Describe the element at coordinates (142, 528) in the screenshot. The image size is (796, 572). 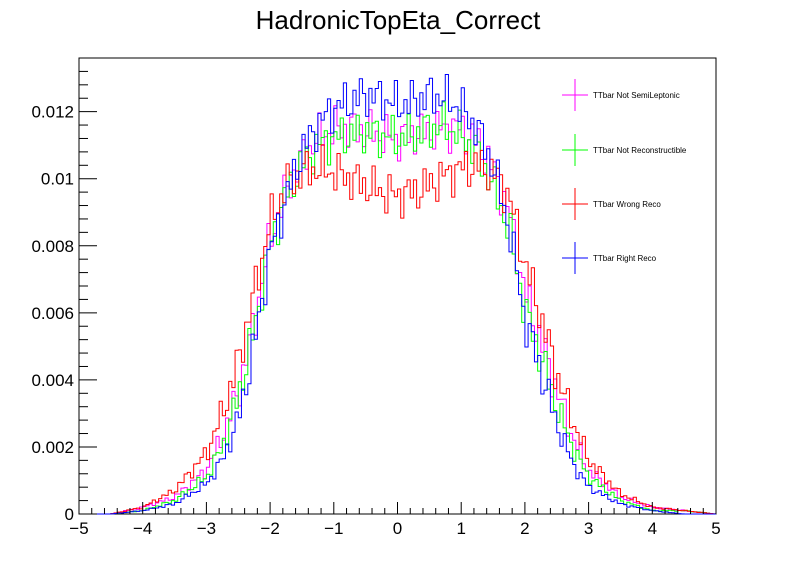
I see `x-tick-label: −4` at that location.